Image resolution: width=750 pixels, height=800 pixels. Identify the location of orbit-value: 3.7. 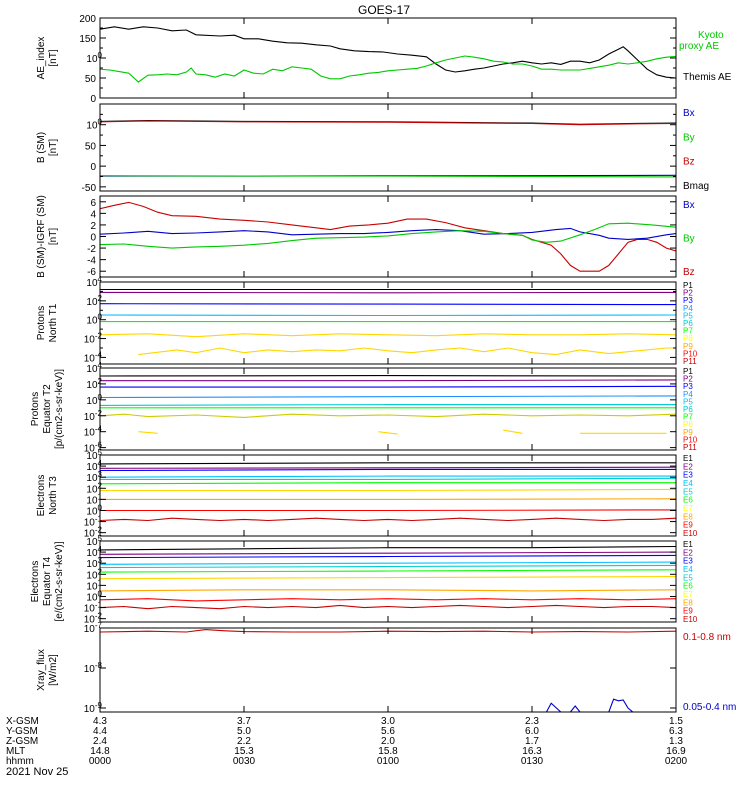
(244, 721).